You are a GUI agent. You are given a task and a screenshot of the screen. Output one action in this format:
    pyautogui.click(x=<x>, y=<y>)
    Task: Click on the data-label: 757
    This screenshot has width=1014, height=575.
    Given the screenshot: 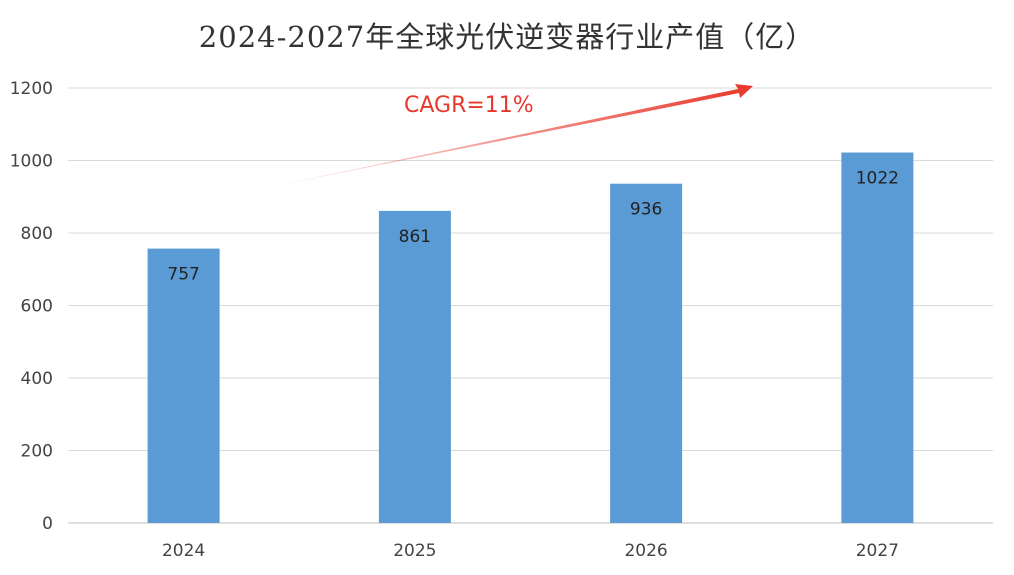 What is the action you would take?
    pyautogui.click(x=183, y=275)
    